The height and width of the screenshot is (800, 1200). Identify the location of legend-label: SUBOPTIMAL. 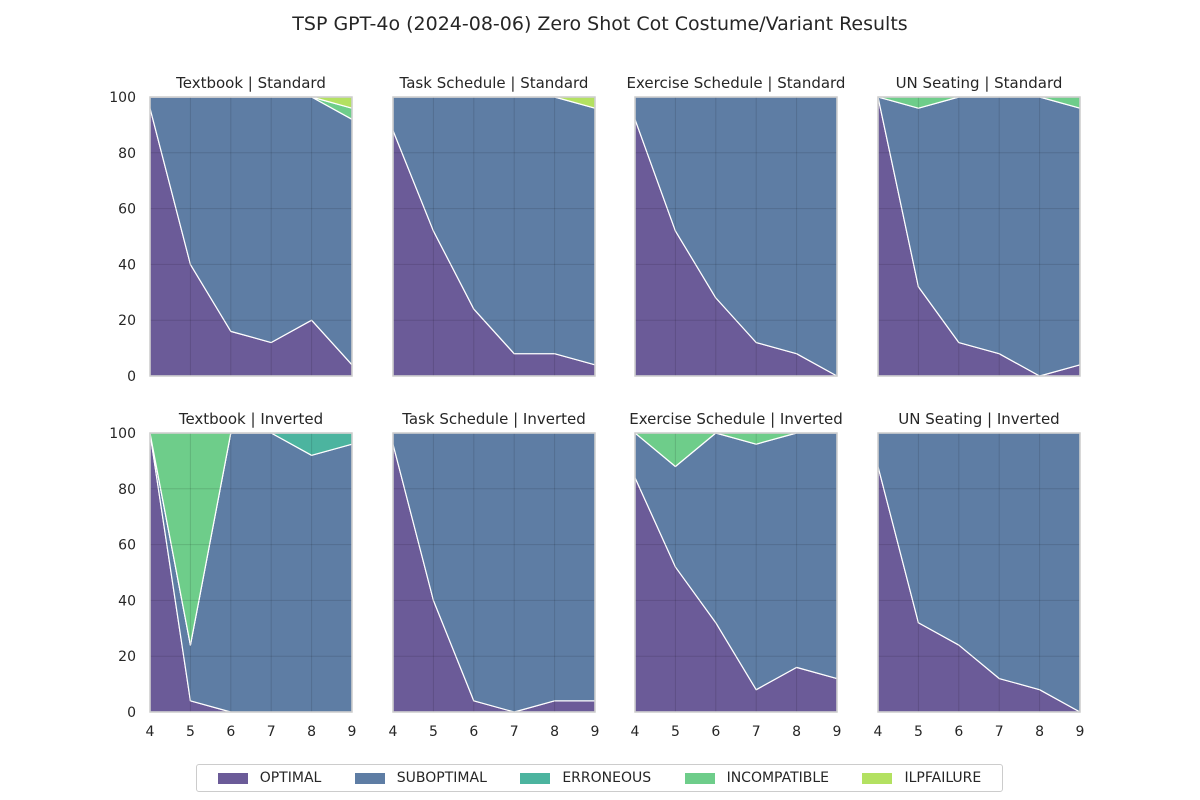
(441, 778).